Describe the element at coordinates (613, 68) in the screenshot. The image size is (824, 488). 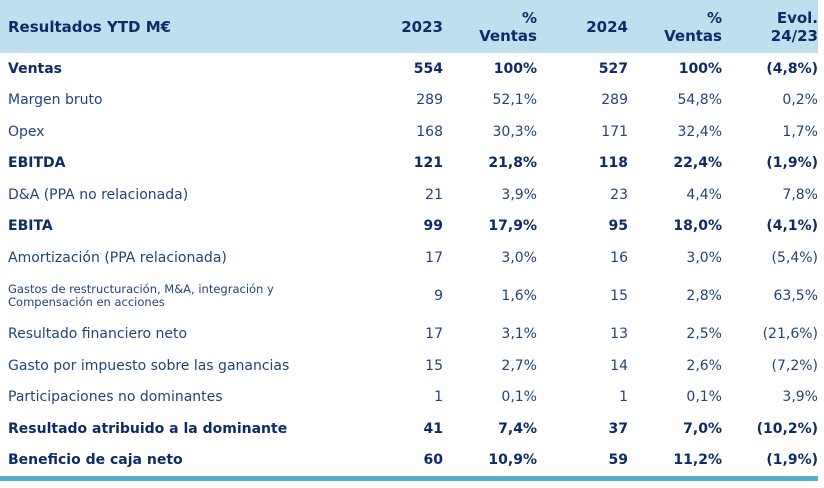
I see `cell-value-2024: 527` at that location.